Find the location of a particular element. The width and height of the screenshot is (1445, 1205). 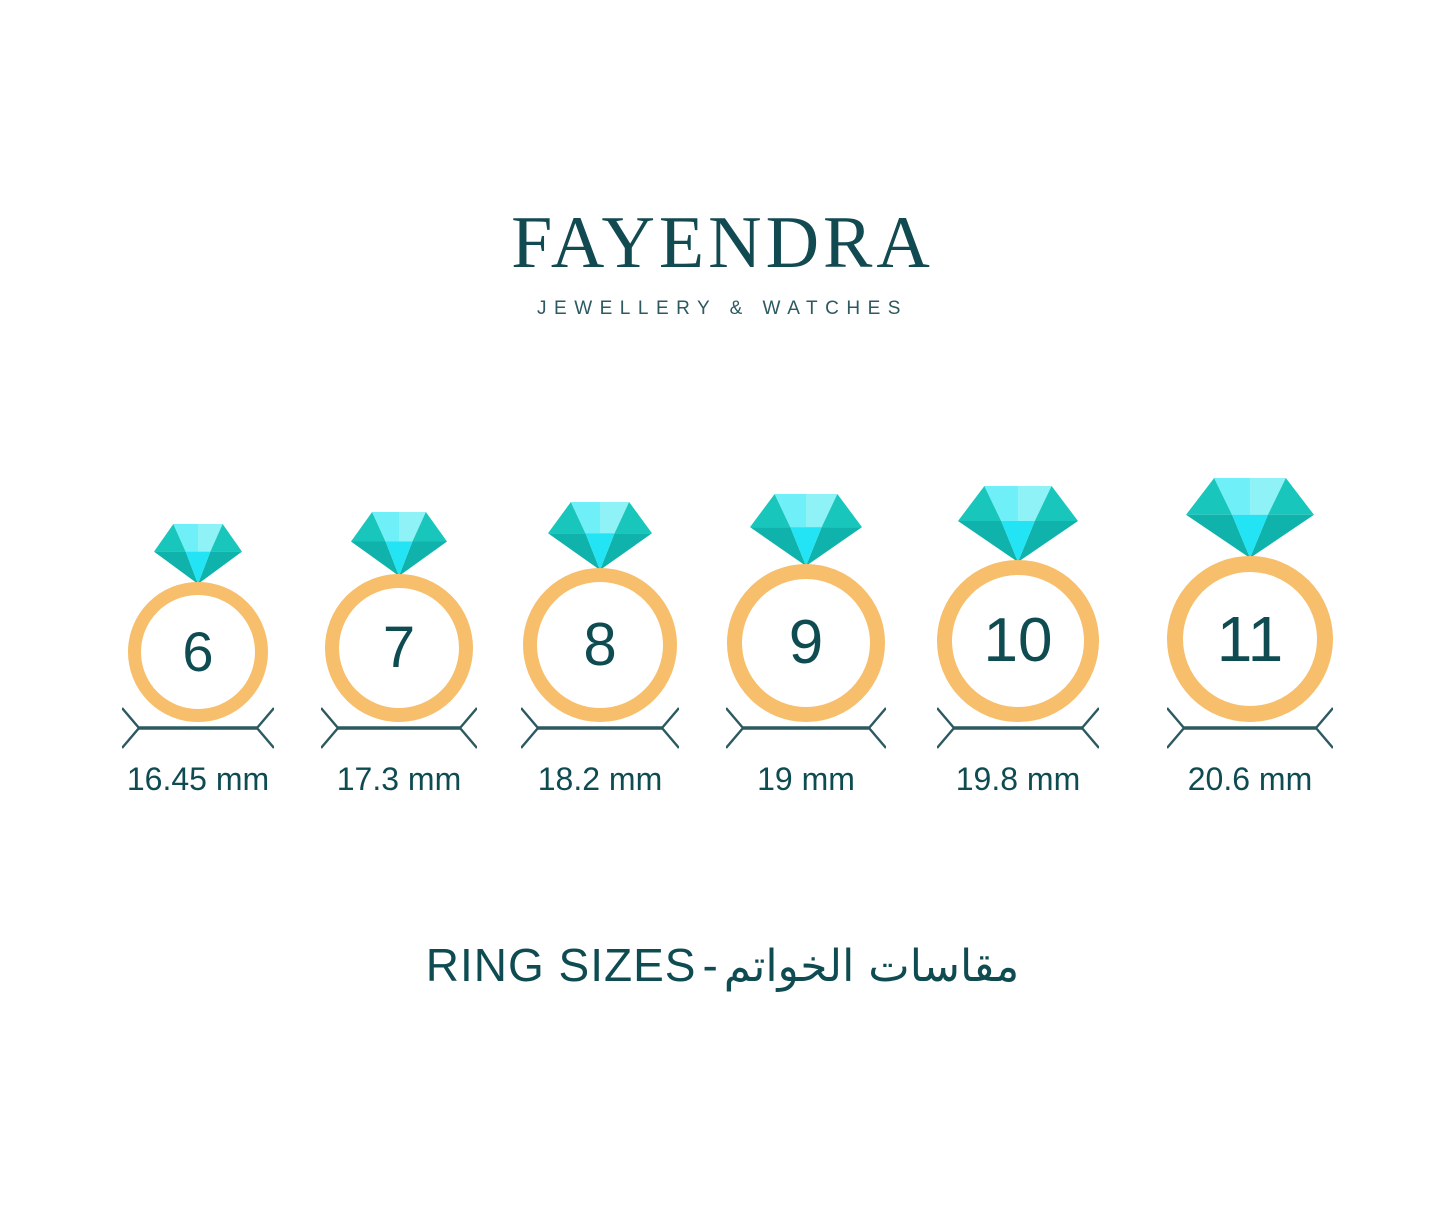

ring-band: 8 is located at coordinates (600, 645).